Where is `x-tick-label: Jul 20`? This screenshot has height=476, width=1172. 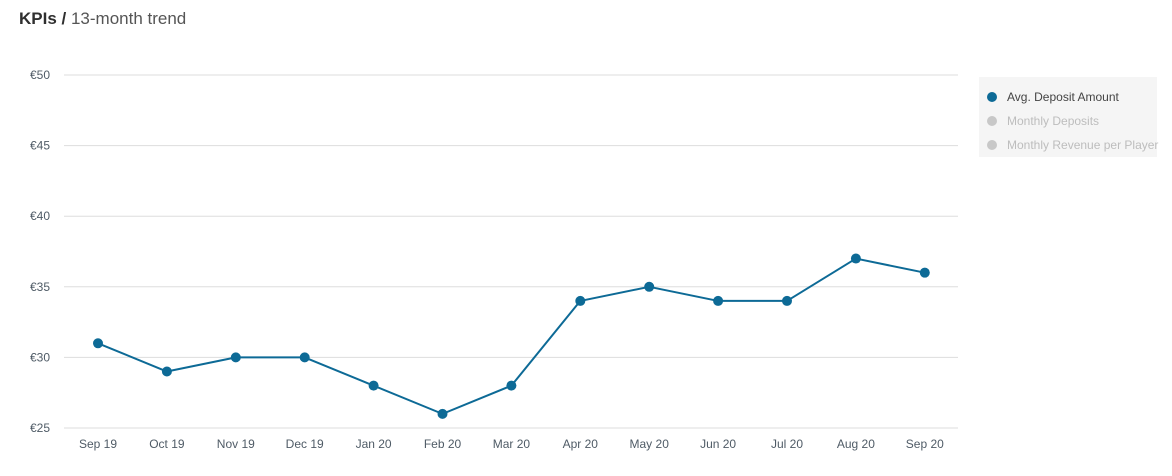
x-tick-label: Jul 20 is located at coordinates (787, 444).